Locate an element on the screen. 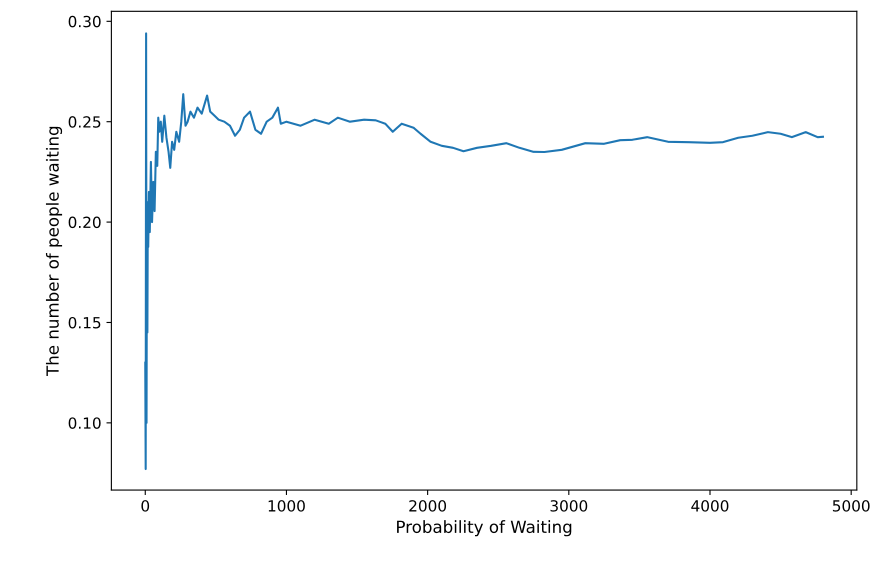 This screenshot has height=564, width=877. x-tick-label: 5000 is located at coordinates (851, 506).